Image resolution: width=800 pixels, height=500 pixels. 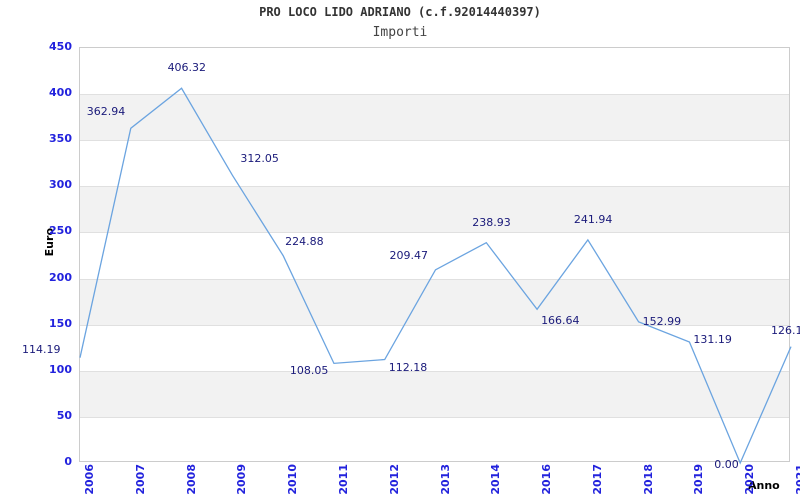 I want to click on data-point-label: 241.94, so click(x=593, y=219).